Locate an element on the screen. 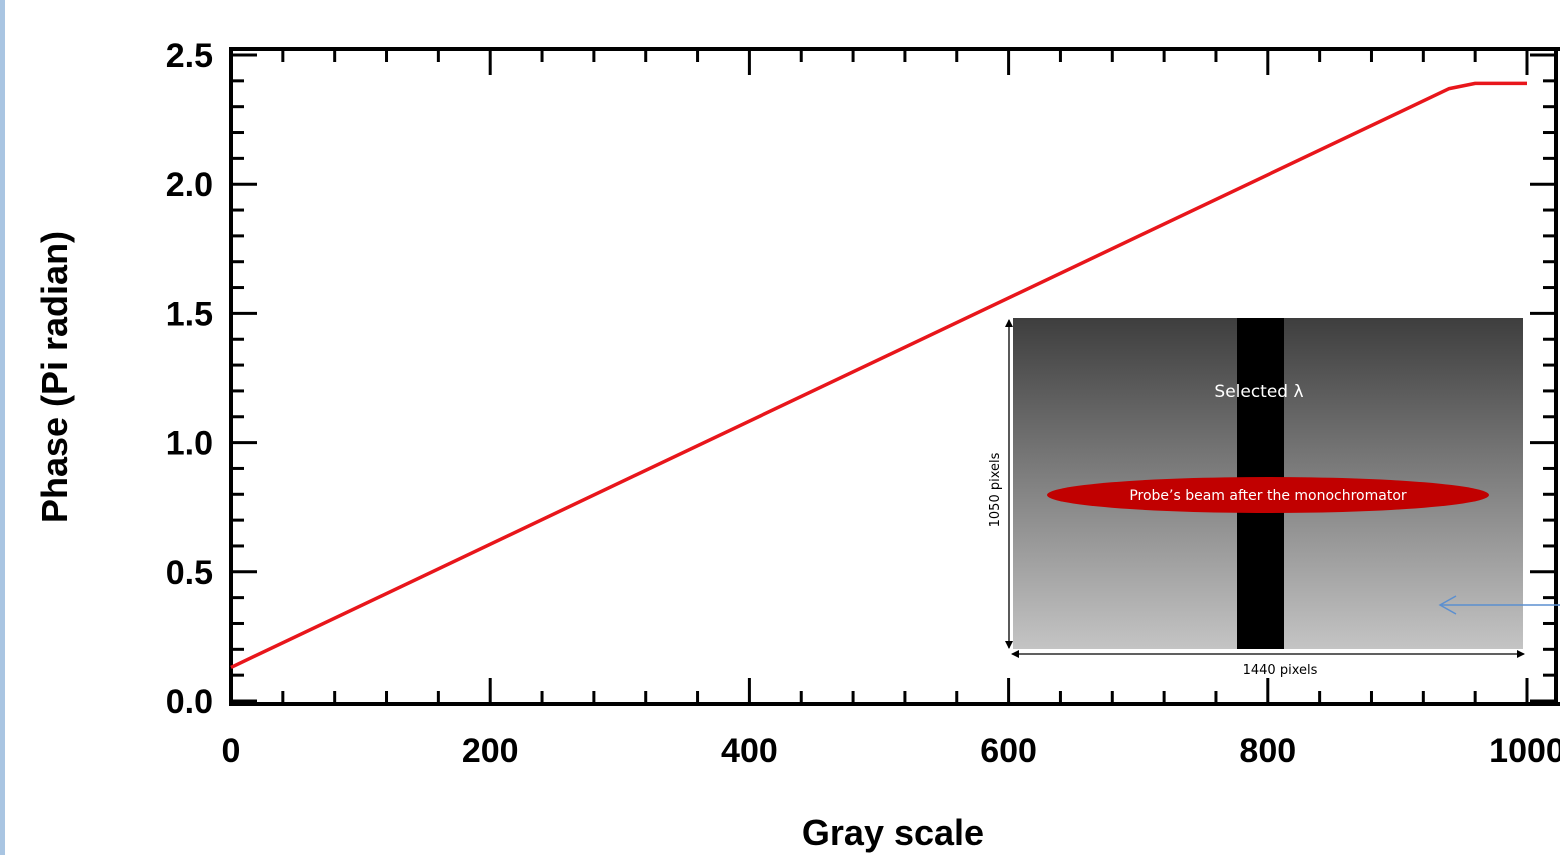  x-tick-label: 400 is located at coordinates (749, 751).